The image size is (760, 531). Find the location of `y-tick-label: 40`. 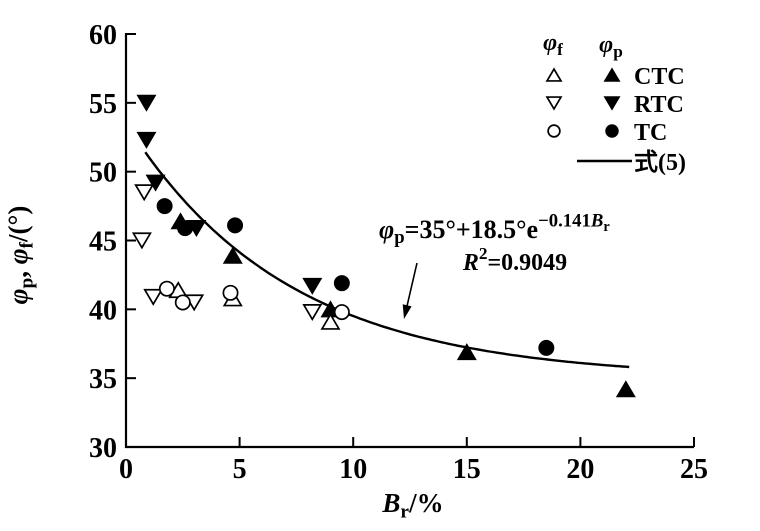

y-tick-label: 40 is located at coordinates (103, 310).